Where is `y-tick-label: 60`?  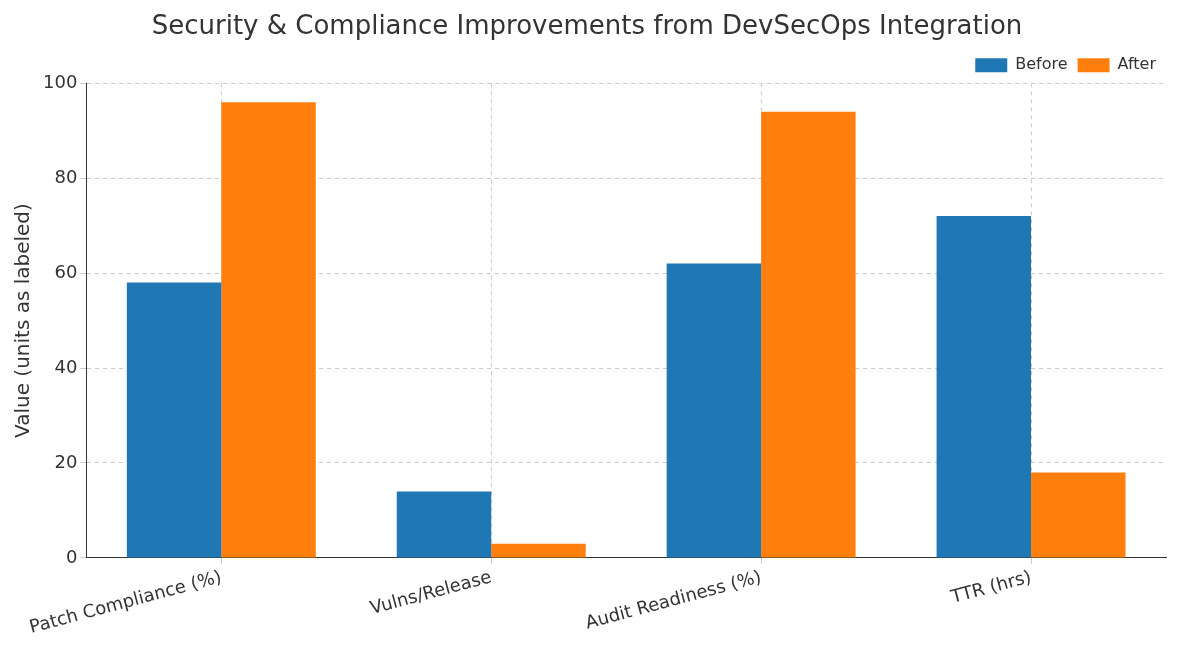 y-tick-label: 60 is located at coordinates (66, 271).